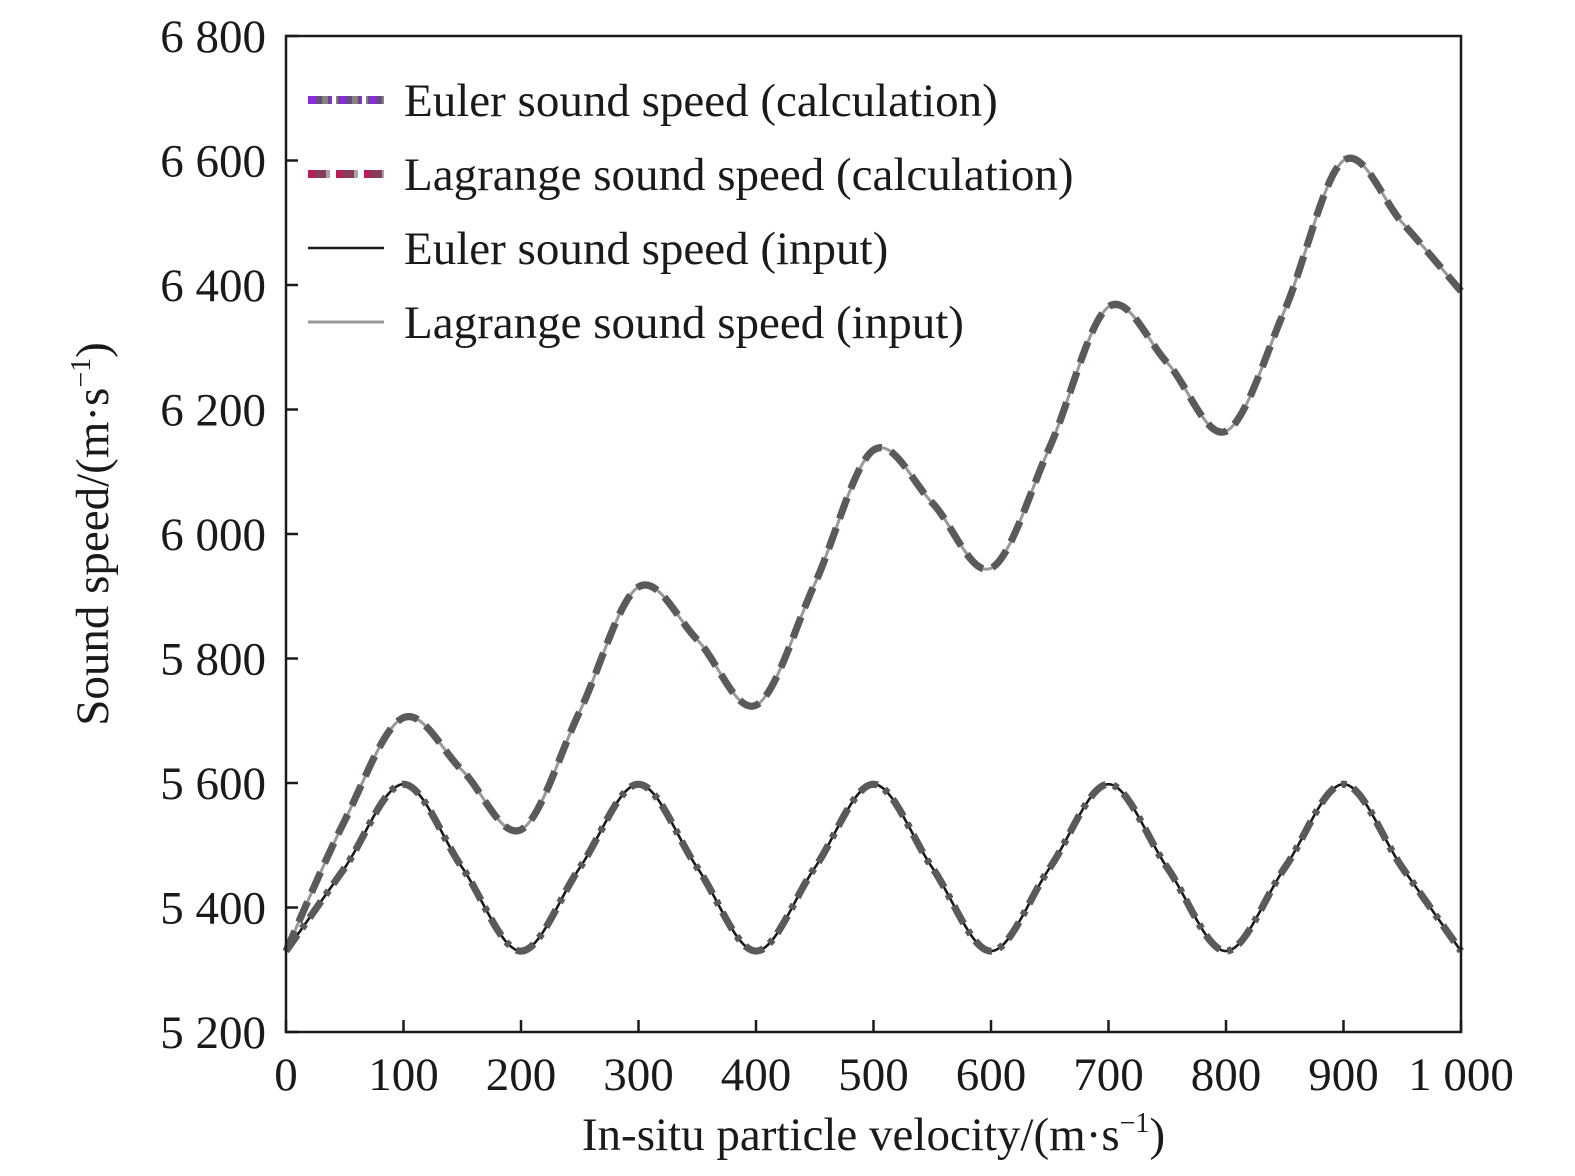 This screenshot has width=1575, height=1176. What do you see at coordinates (81, 373) in the screenshot?
I see `y-axis-label-sup: −1` at bounding box center [81, 373].